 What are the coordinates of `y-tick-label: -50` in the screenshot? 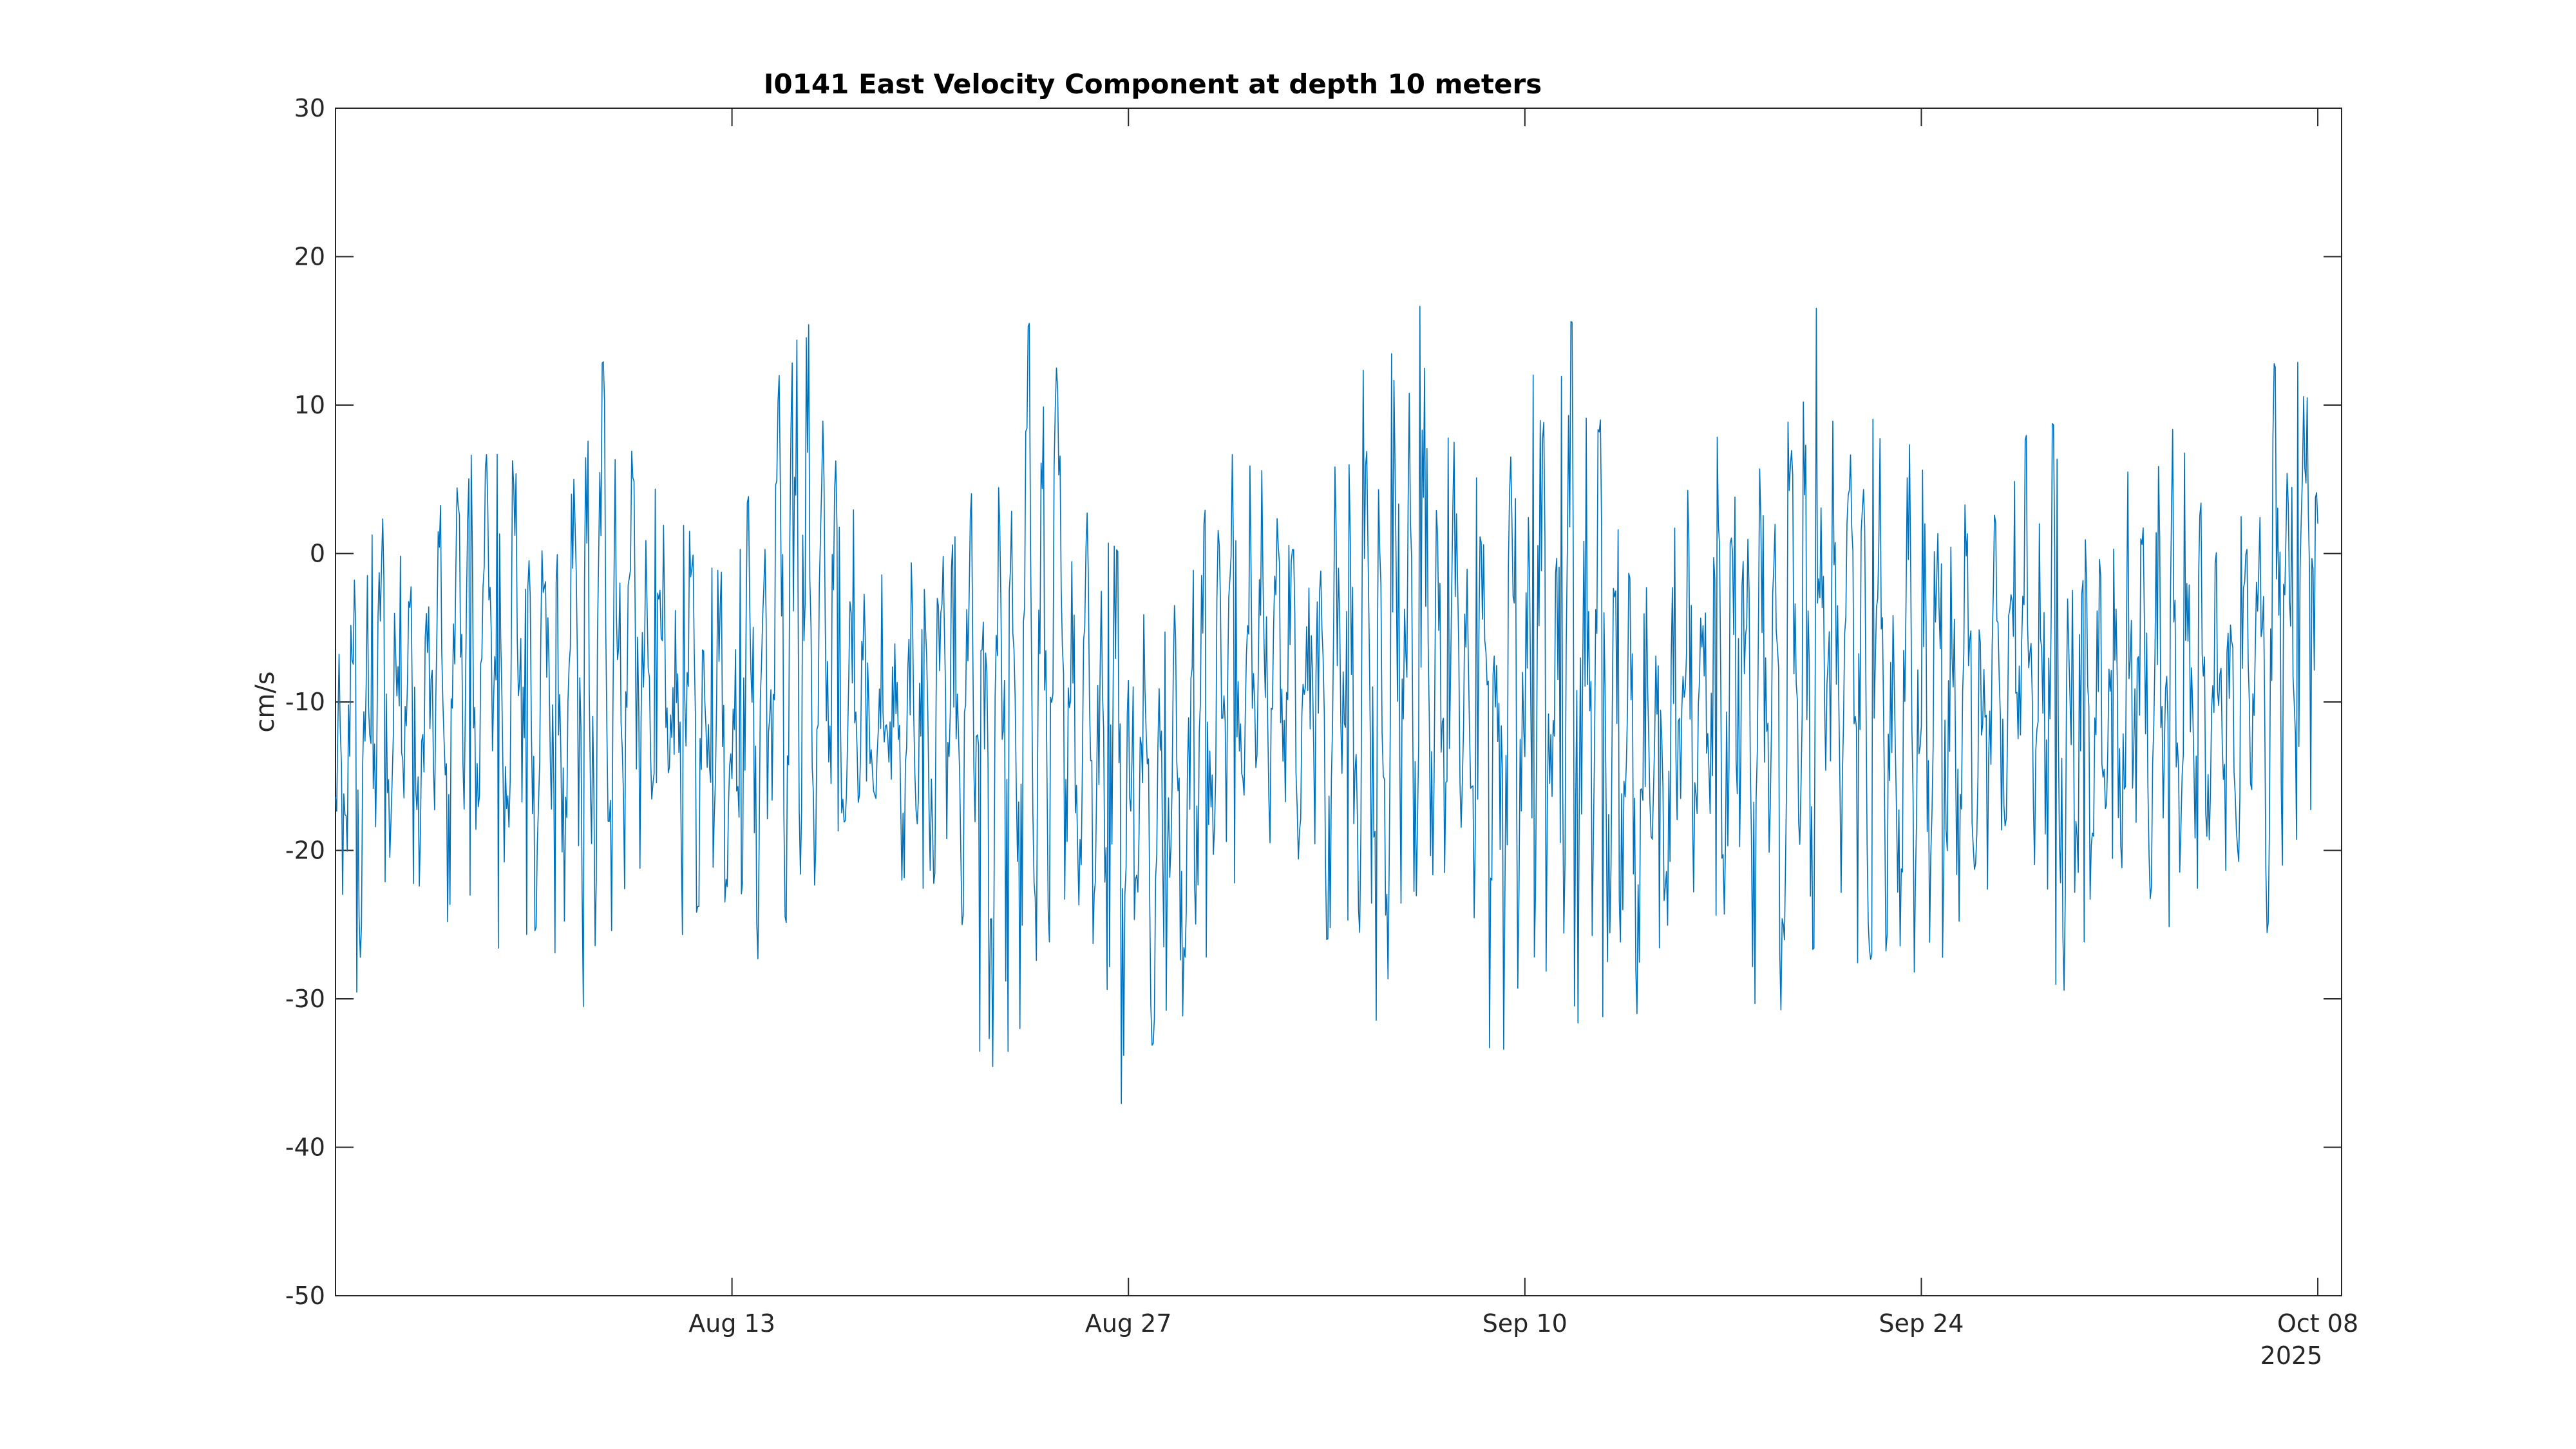 It's located at (305, 1296).